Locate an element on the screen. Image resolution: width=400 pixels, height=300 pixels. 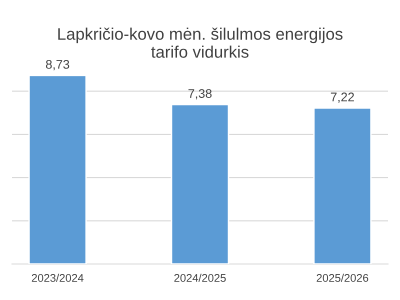
data-label: 7,22 is located at coordinates (342, 97).